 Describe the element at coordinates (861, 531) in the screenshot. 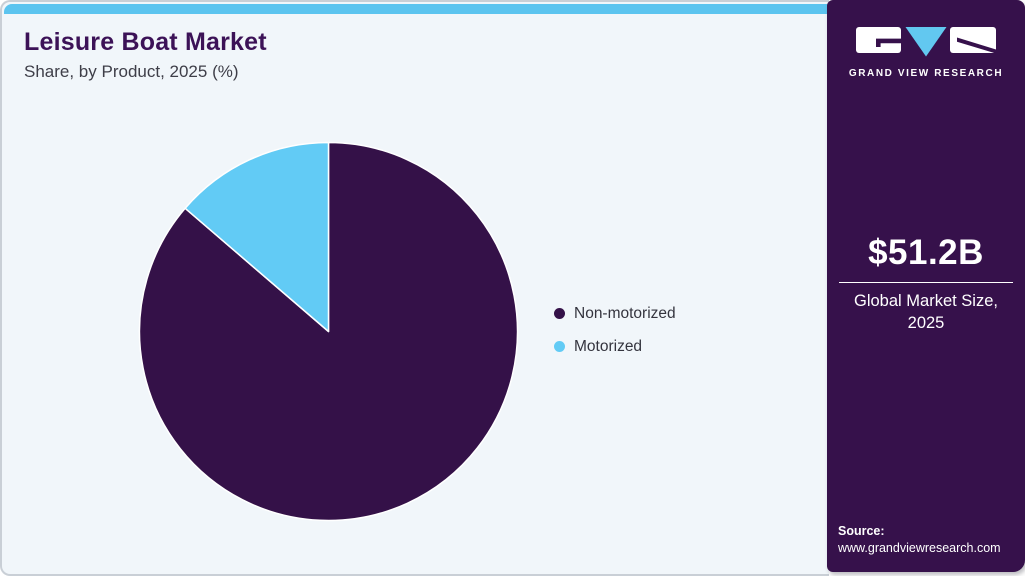

I see `source-label: Source:` at that location.